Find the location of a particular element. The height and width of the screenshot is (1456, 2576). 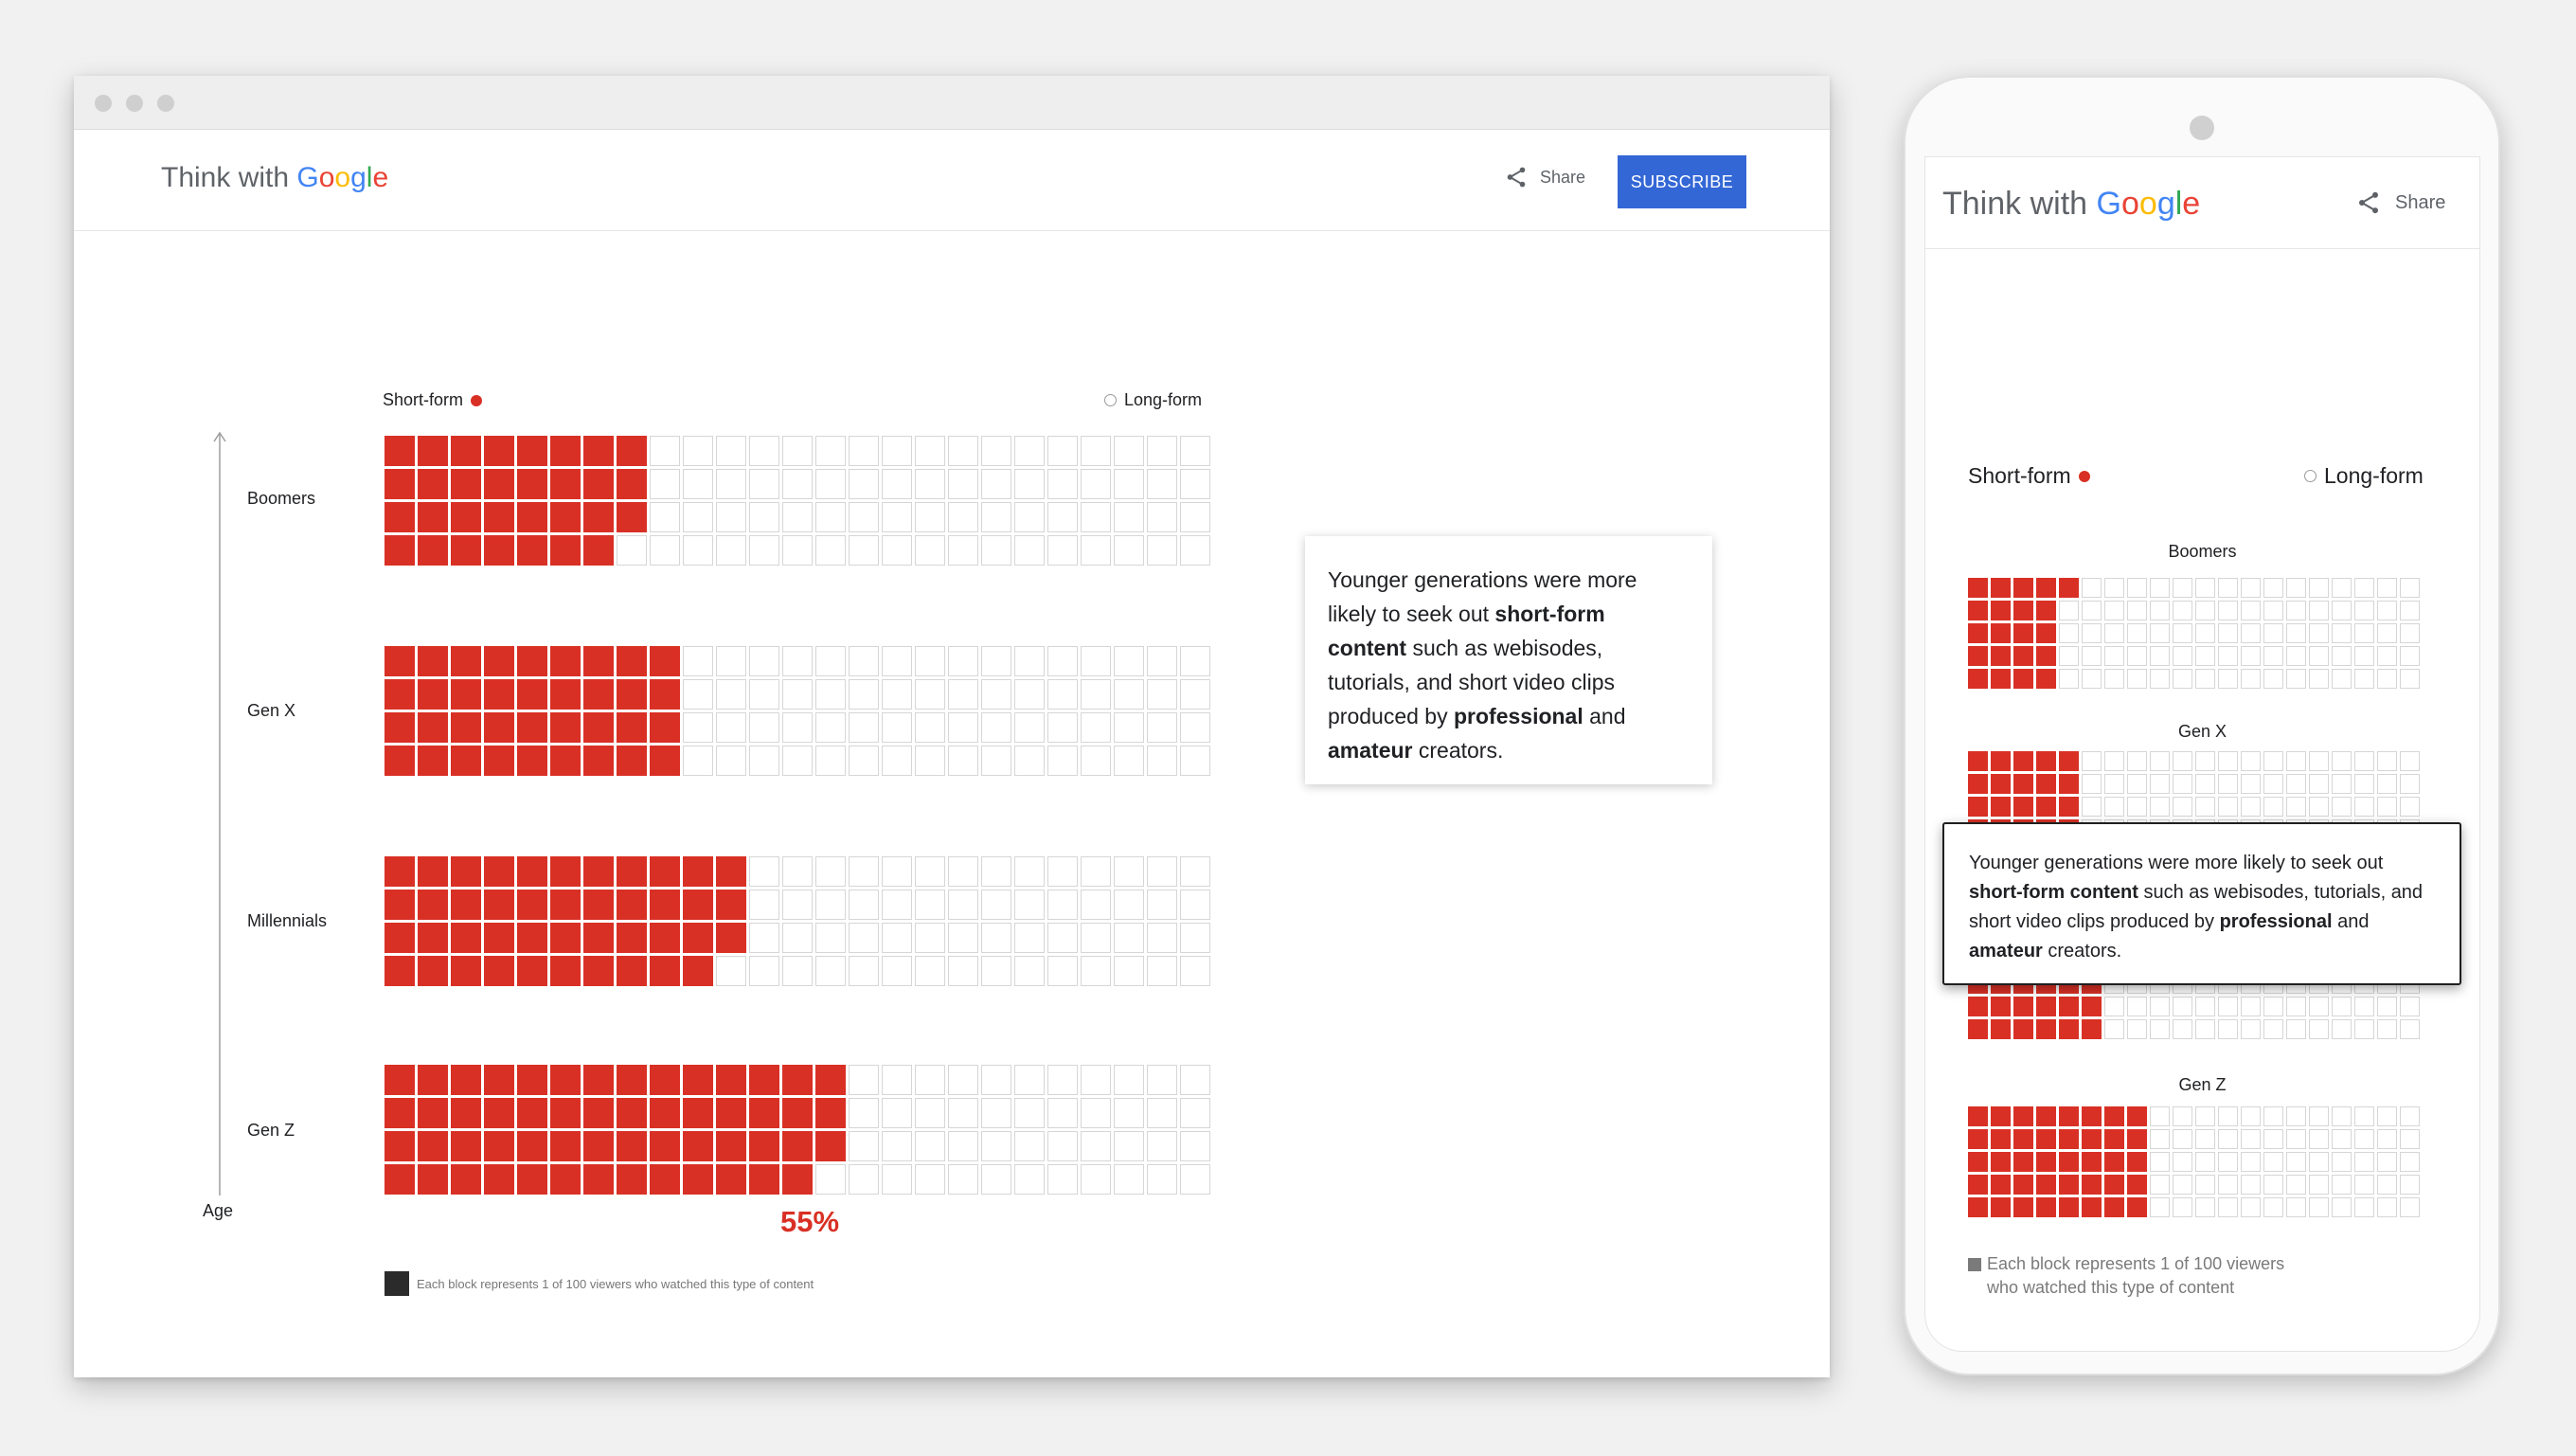

window-minimize-dot is located at coordinates (134, 103).